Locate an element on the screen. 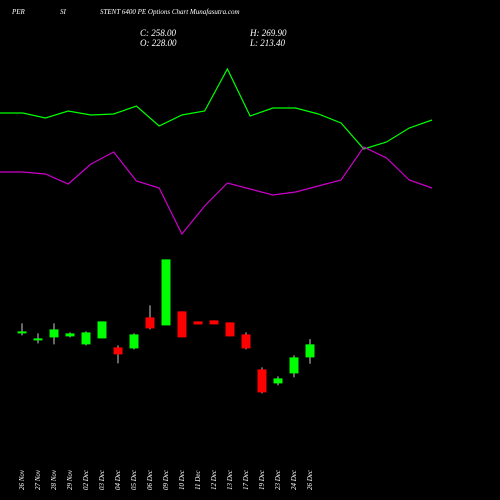 The height and width of the screenshot is (500, 500). x-tick-label: 06 Dec is located at coordinates (150, 479).